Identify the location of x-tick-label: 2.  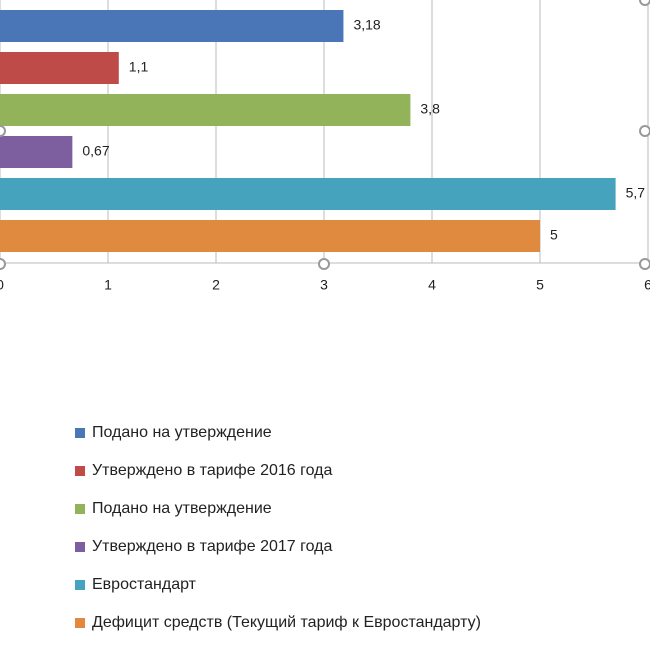
(216, 285).